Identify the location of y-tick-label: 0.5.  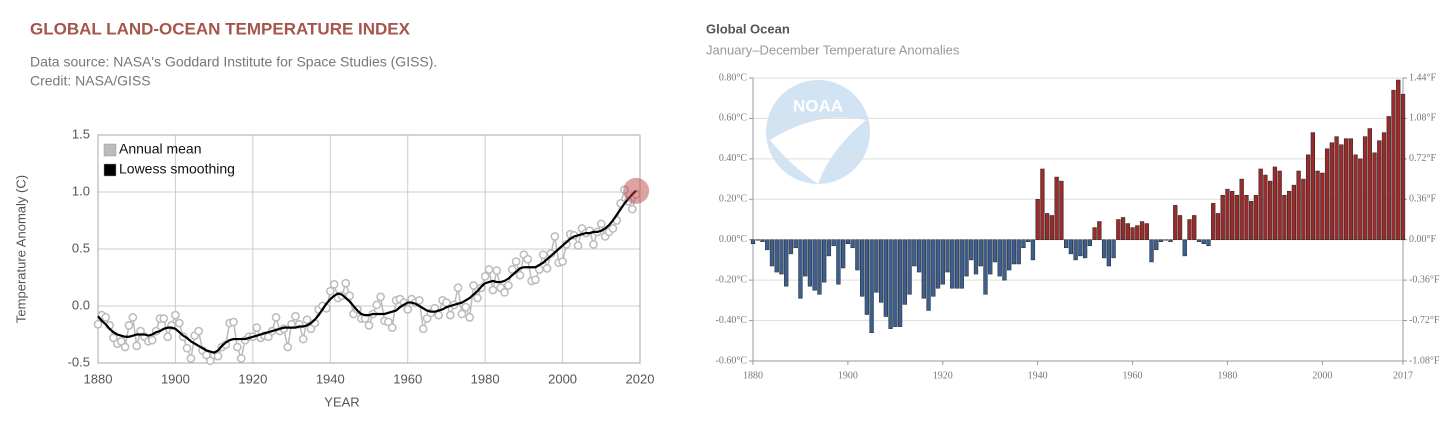
(81, 247).